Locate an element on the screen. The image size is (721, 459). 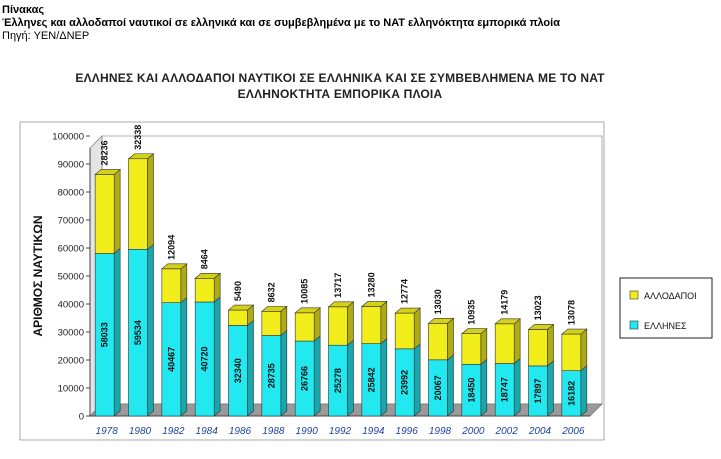
x-tick-label: 1996 is located at coordinates (407, 431).